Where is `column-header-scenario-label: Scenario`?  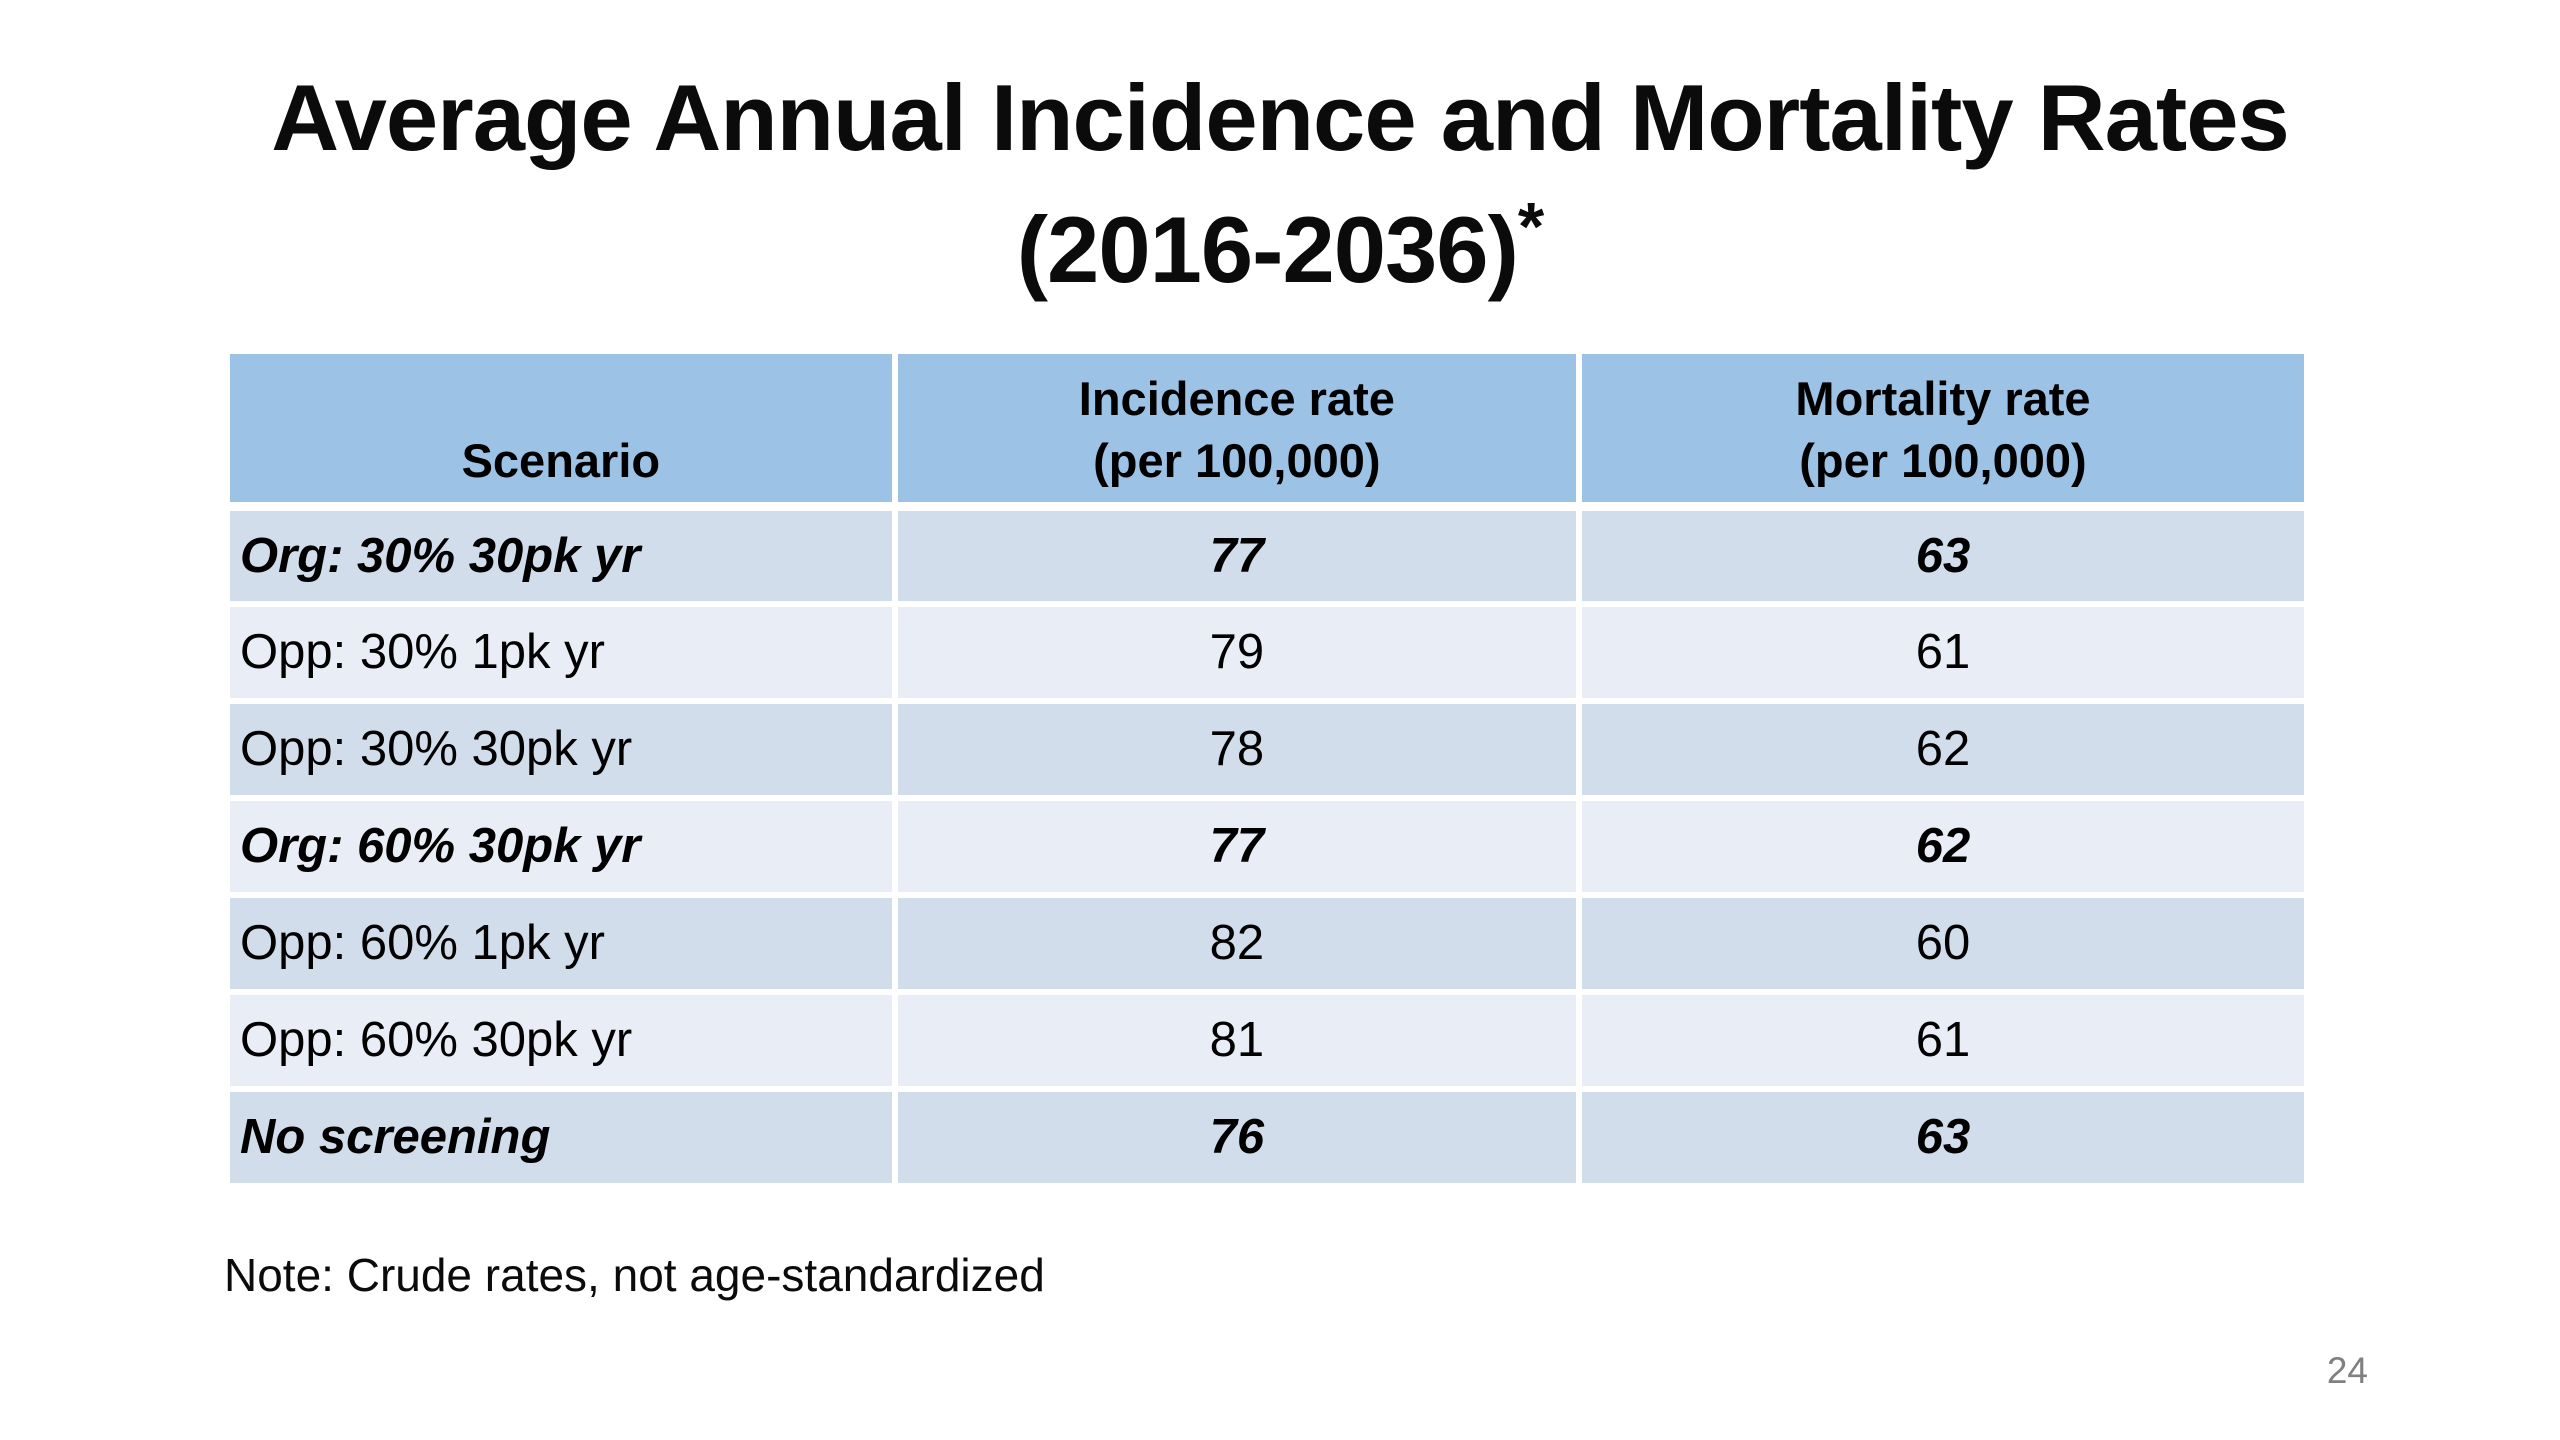 column-header-scenario-label: Scenario is located at coordinates (561, 461).